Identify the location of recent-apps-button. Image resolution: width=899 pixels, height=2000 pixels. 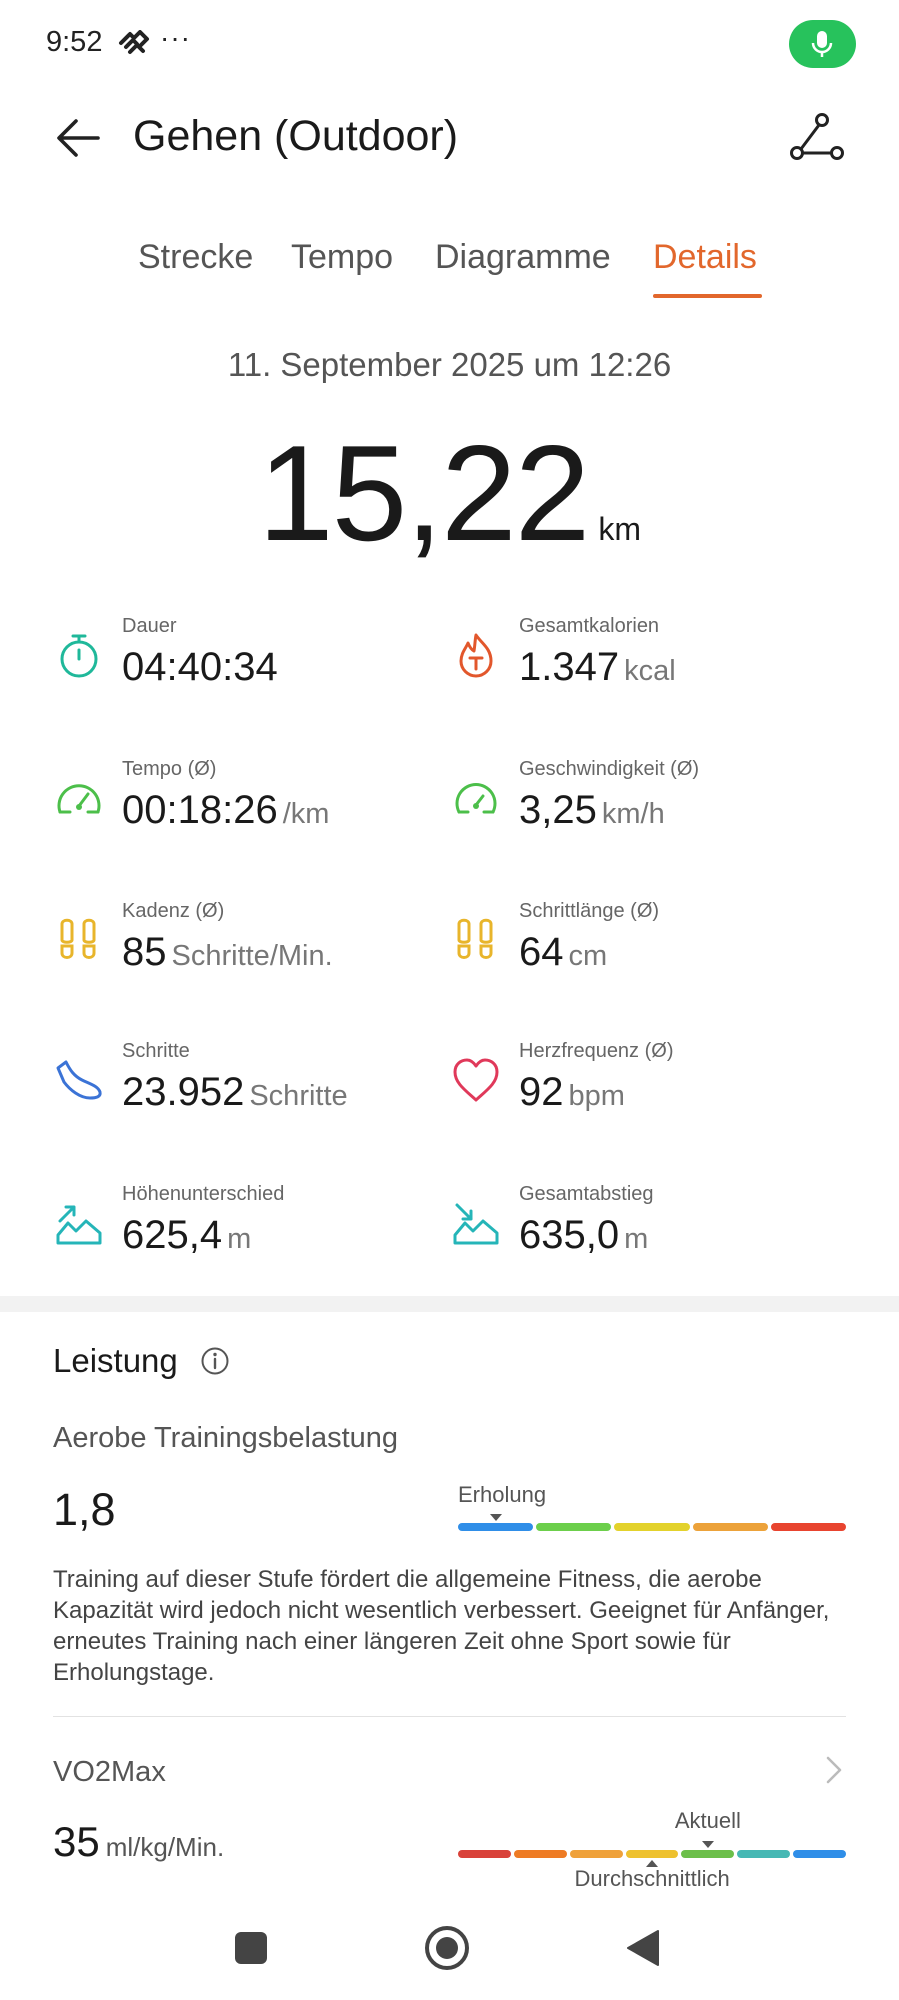
(251, 1948).